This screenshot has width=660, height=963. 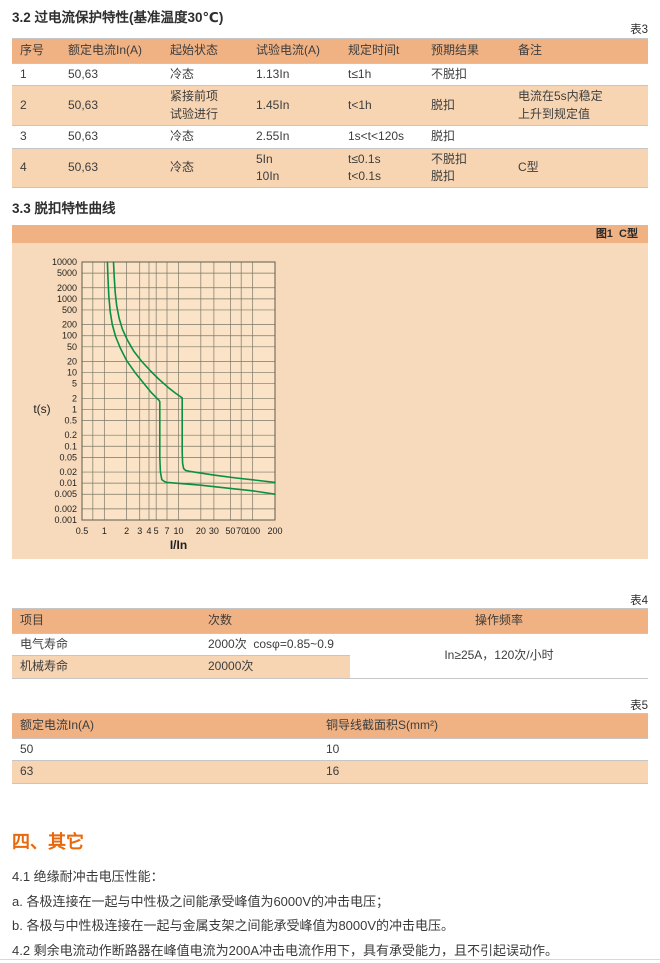 I want to click on x-tick: 7, so click(x=167, y=531).